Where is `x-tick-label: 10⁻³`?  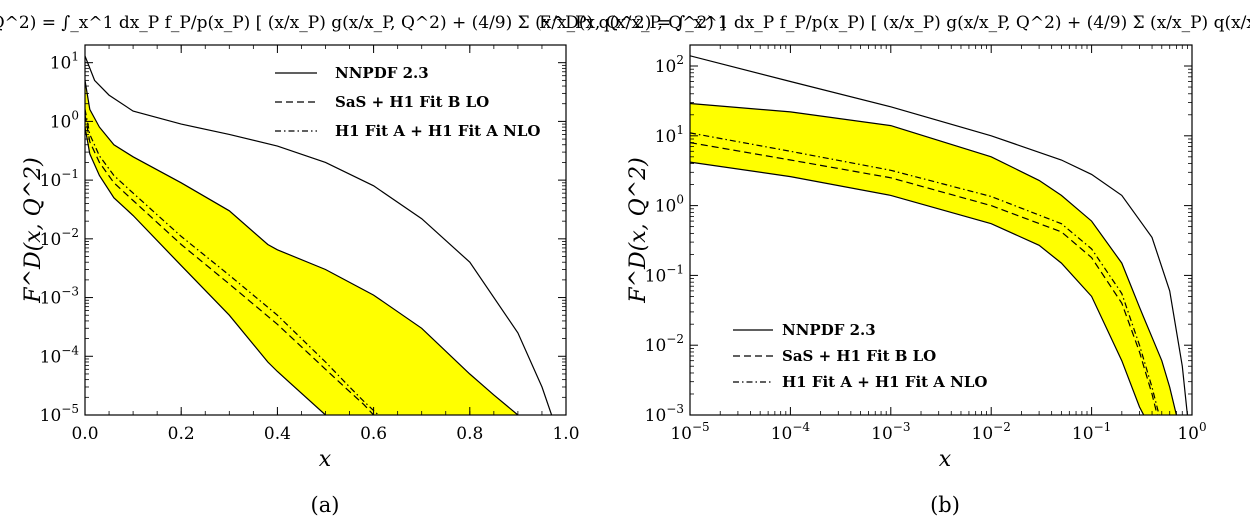 x-tick-label: 10⁻³ is located at coordinates (890, 432).